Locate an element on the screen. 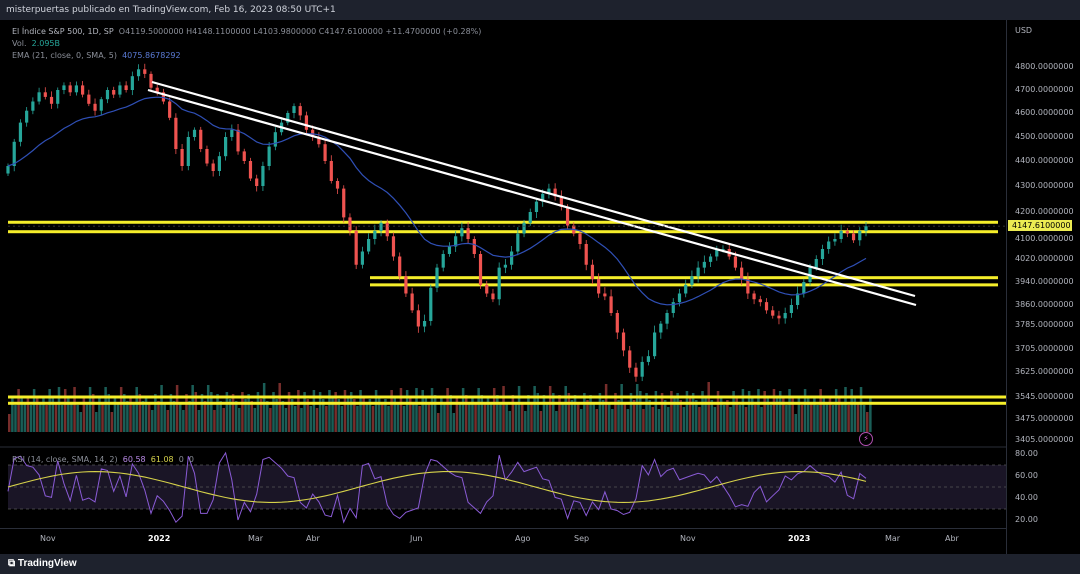  price-tick-label: 3785.0000000 is located at coordinates (1044, 324).